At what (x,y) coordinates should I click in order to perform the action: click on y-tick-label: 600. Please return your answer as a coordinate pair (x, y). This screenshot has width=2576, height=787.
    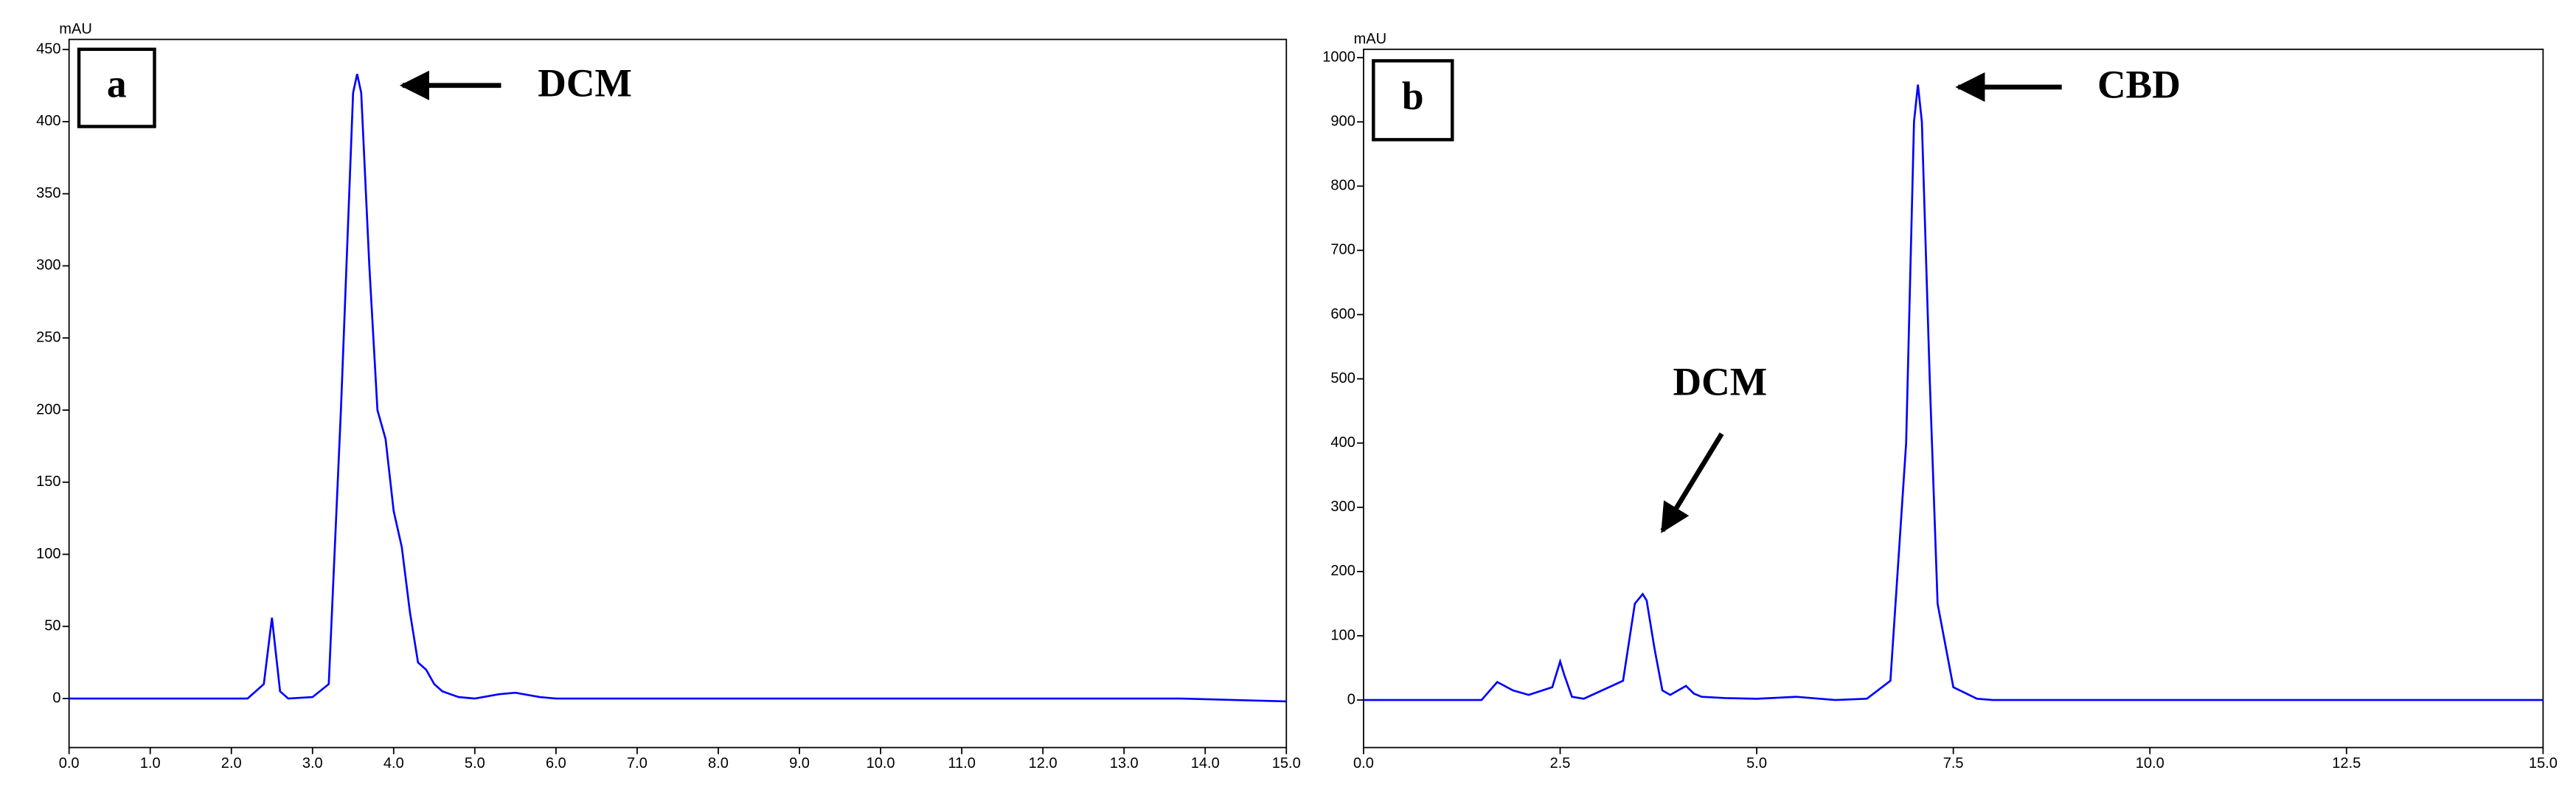
    Looking at the image, I should click on (1342, 314).